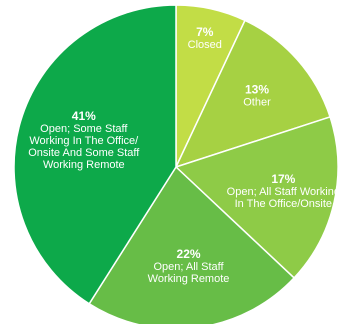 This screenshot has width=339, height=329. What do you see at coordinates (205, 32) in the screenshot?
I see `pie-percent-label: 7%` at bounding box center [205, 32].